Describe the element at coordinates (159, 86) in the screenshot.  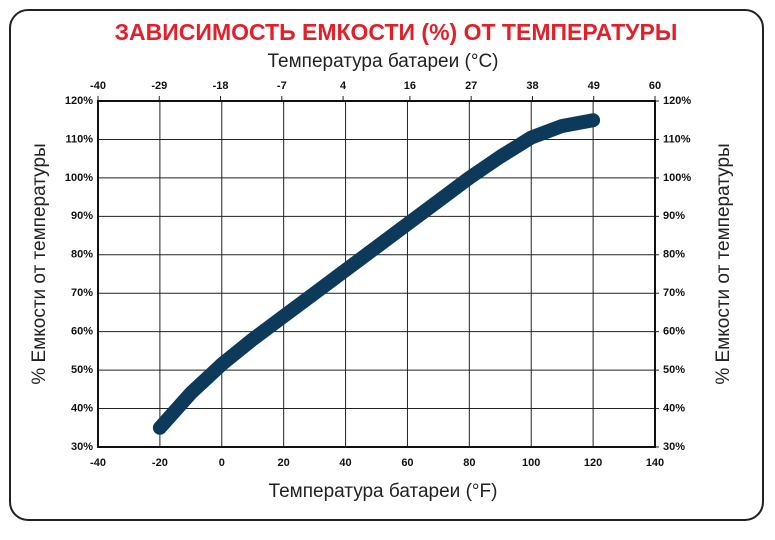
I see `x2-tick-label: -29` at that location.